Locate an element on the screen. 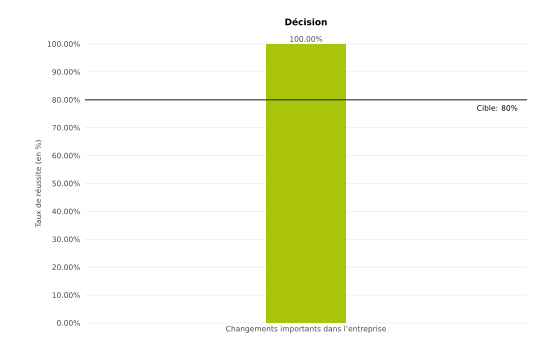  chart-title: Décision is located at coordinates (306, 22).